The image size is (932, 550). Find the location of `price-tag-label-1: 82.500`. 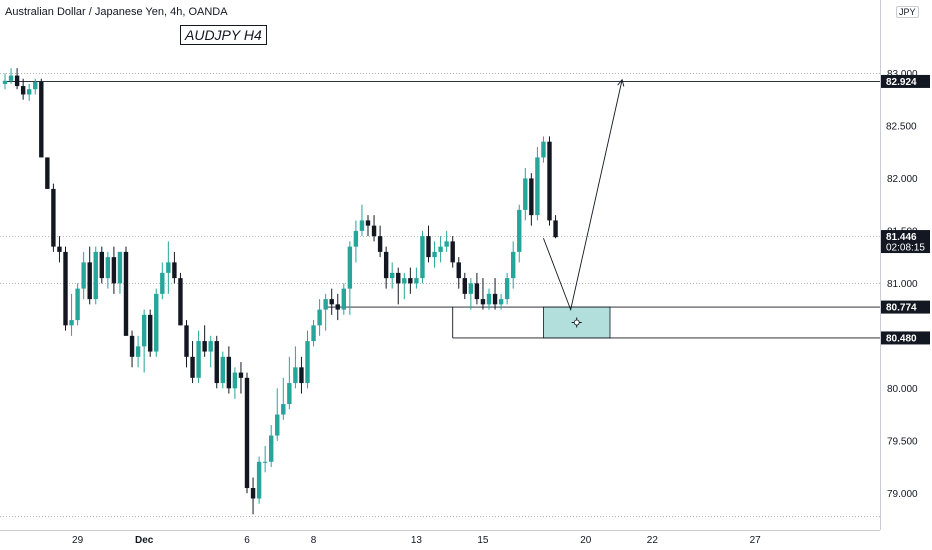

price-tag-label-1: 82.500 is located at coordinates (901, 126).